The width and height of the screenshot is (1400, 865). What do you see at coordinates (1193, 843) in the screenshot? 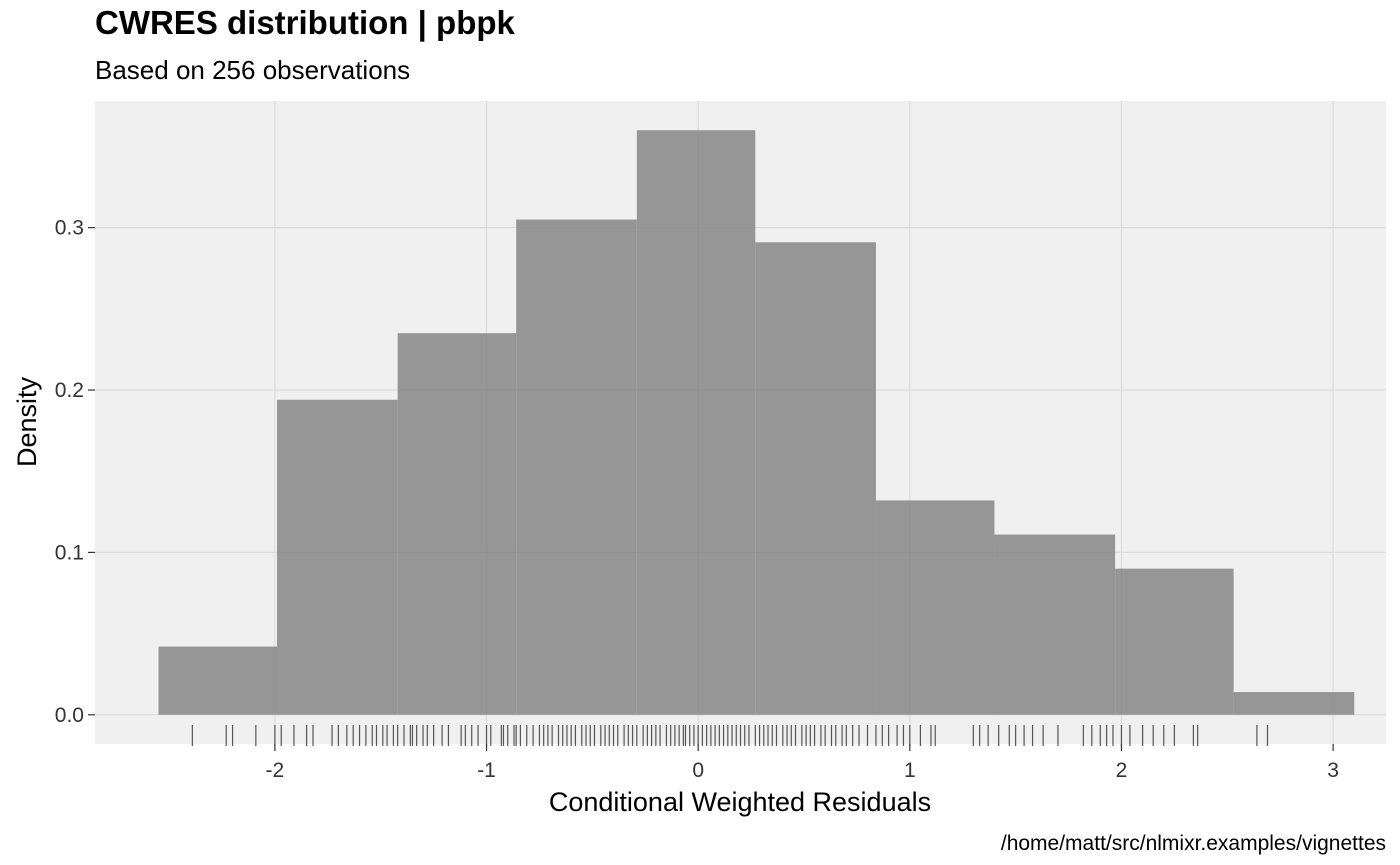
I see `chart-caption: /home/matt/src/nlmixr.examples/vignettes` at bounding box center [1193, 843].